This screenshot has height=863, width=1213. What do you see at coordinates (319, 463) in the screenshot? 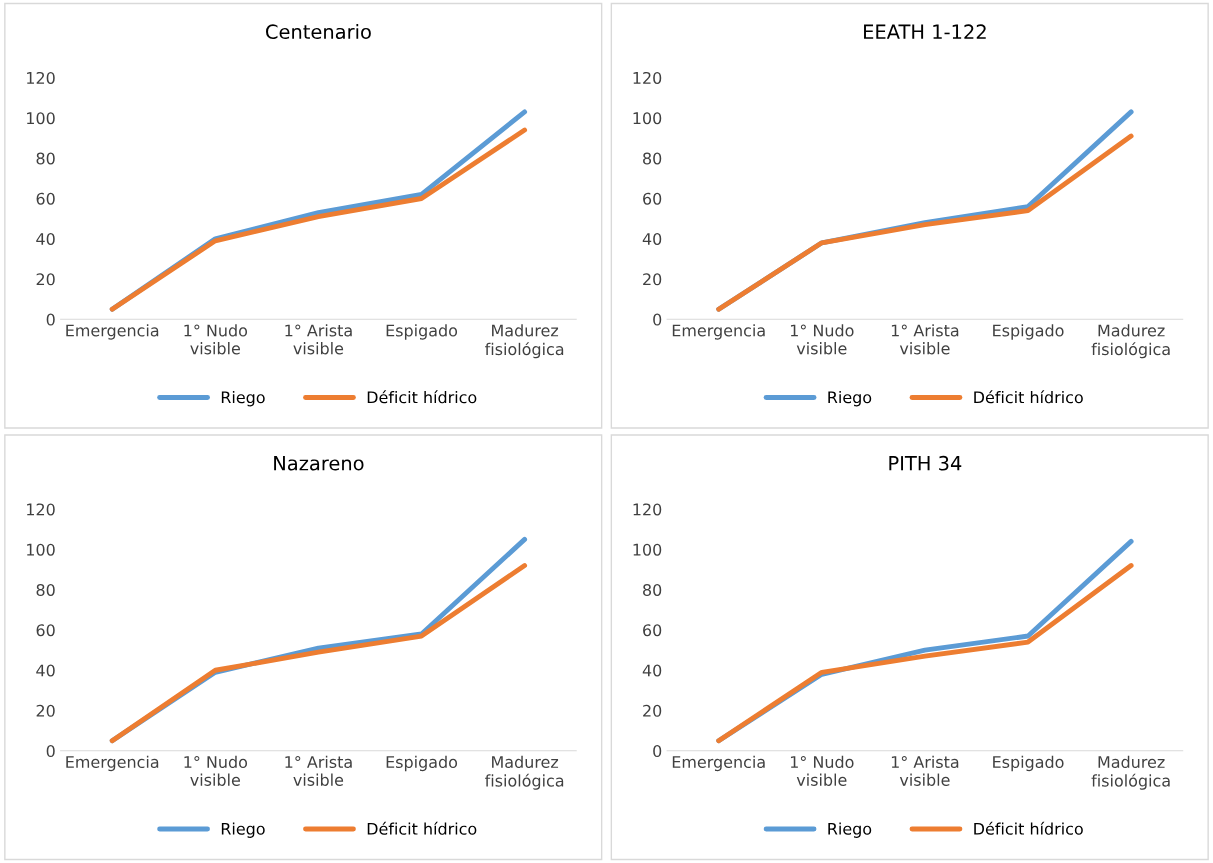
I see `chart-title: Nazareno` at bounding box center [319, 463].